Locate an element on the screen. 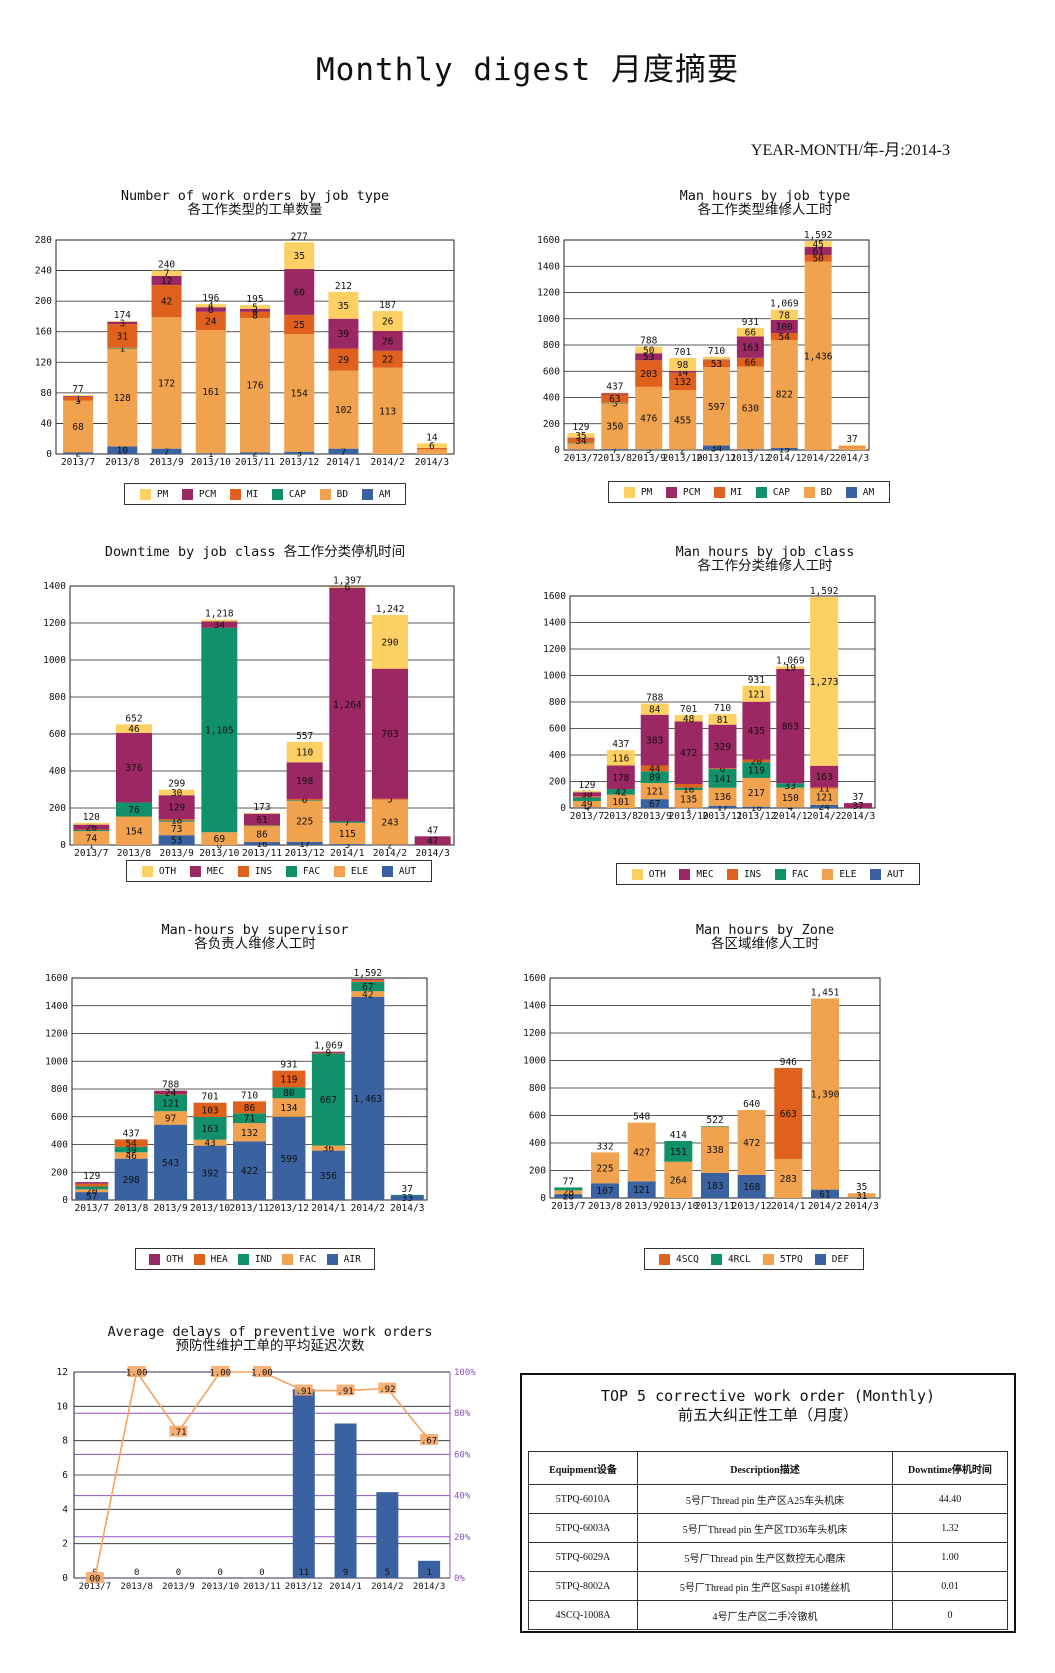 The image size is (1055, 1673). cell-equipment: 5TPQ-6003A is located at coordinates (583, 1528).